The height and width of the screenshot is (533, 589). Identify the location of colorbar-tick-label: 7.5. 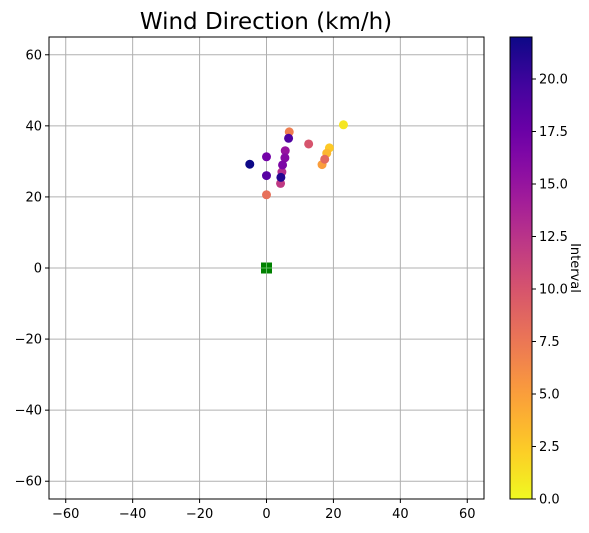
(549, 342).